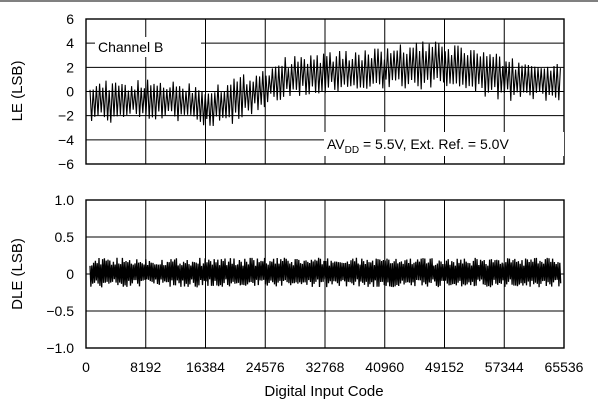 The width and height of the screenshot is (598, 400). I want to click on dle-y-tick-label: 1.0, so click(65, 200).